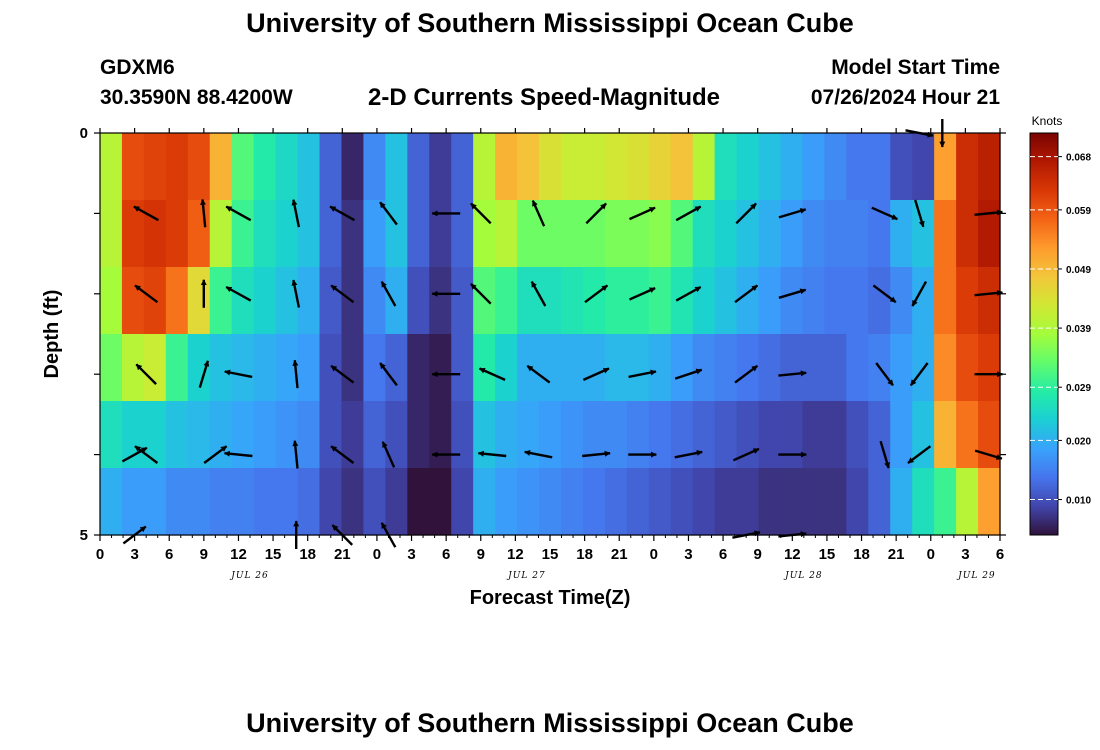 This screenshot has width=1100, height=750. Describe the element at coordinates (1078, 270) in the screenshot. I see `colorbar-tick-label: 0.049` at that location.